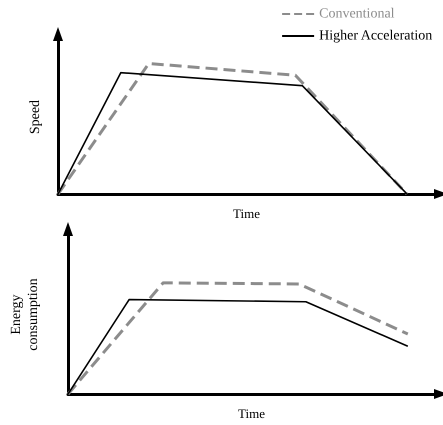  What do you see at coordinates (375, 36) in the screenshot?
I see `legend-label: Higher Acceleration` at bounding box center [375, 36].